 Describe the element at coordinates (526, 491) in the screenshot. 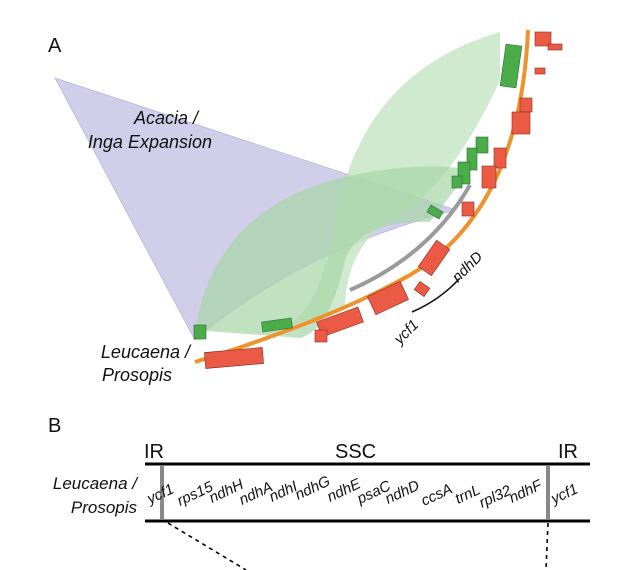

I see `gene-ndhf: ndhF` at that location.